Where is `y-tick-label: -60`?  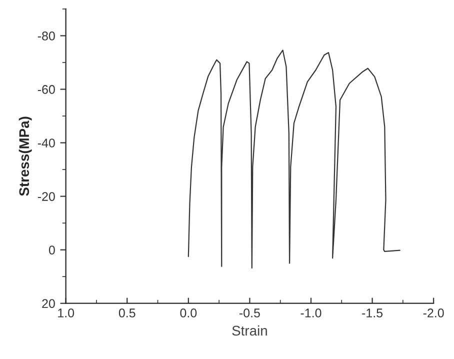 y-tick-label: -60 is located at coordinates (46, 89).